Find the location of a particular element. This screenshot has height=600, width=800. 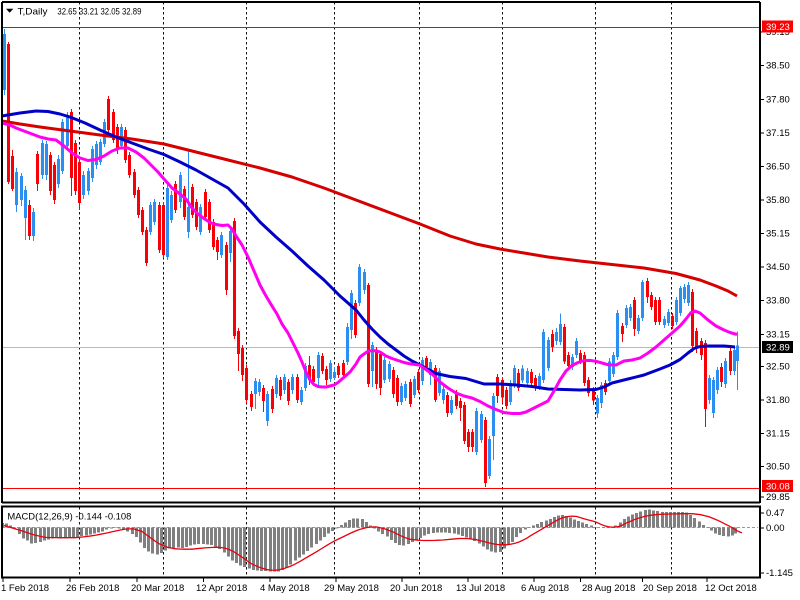

svg-text: 12 Apr 2018 is located at coordinates (221, 588).